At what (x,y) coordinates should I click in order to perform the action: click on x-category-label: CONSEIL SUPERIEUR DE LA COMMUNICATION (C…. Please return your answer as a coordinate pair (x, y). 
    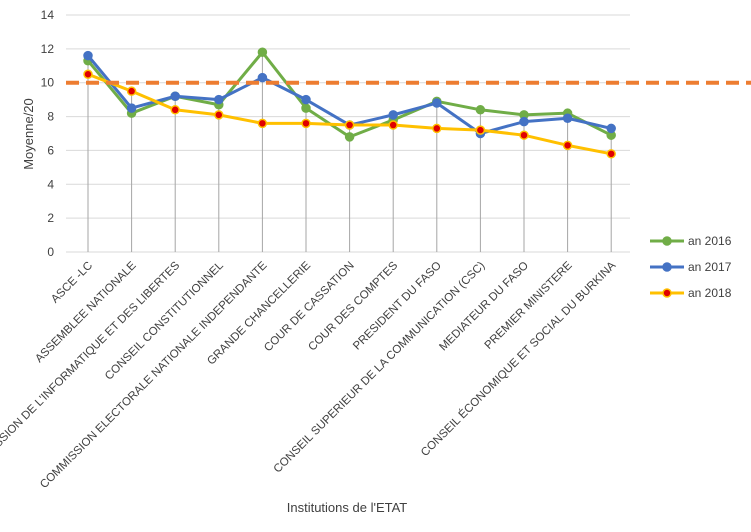
    Looking at the image, I should click on (380, 368).